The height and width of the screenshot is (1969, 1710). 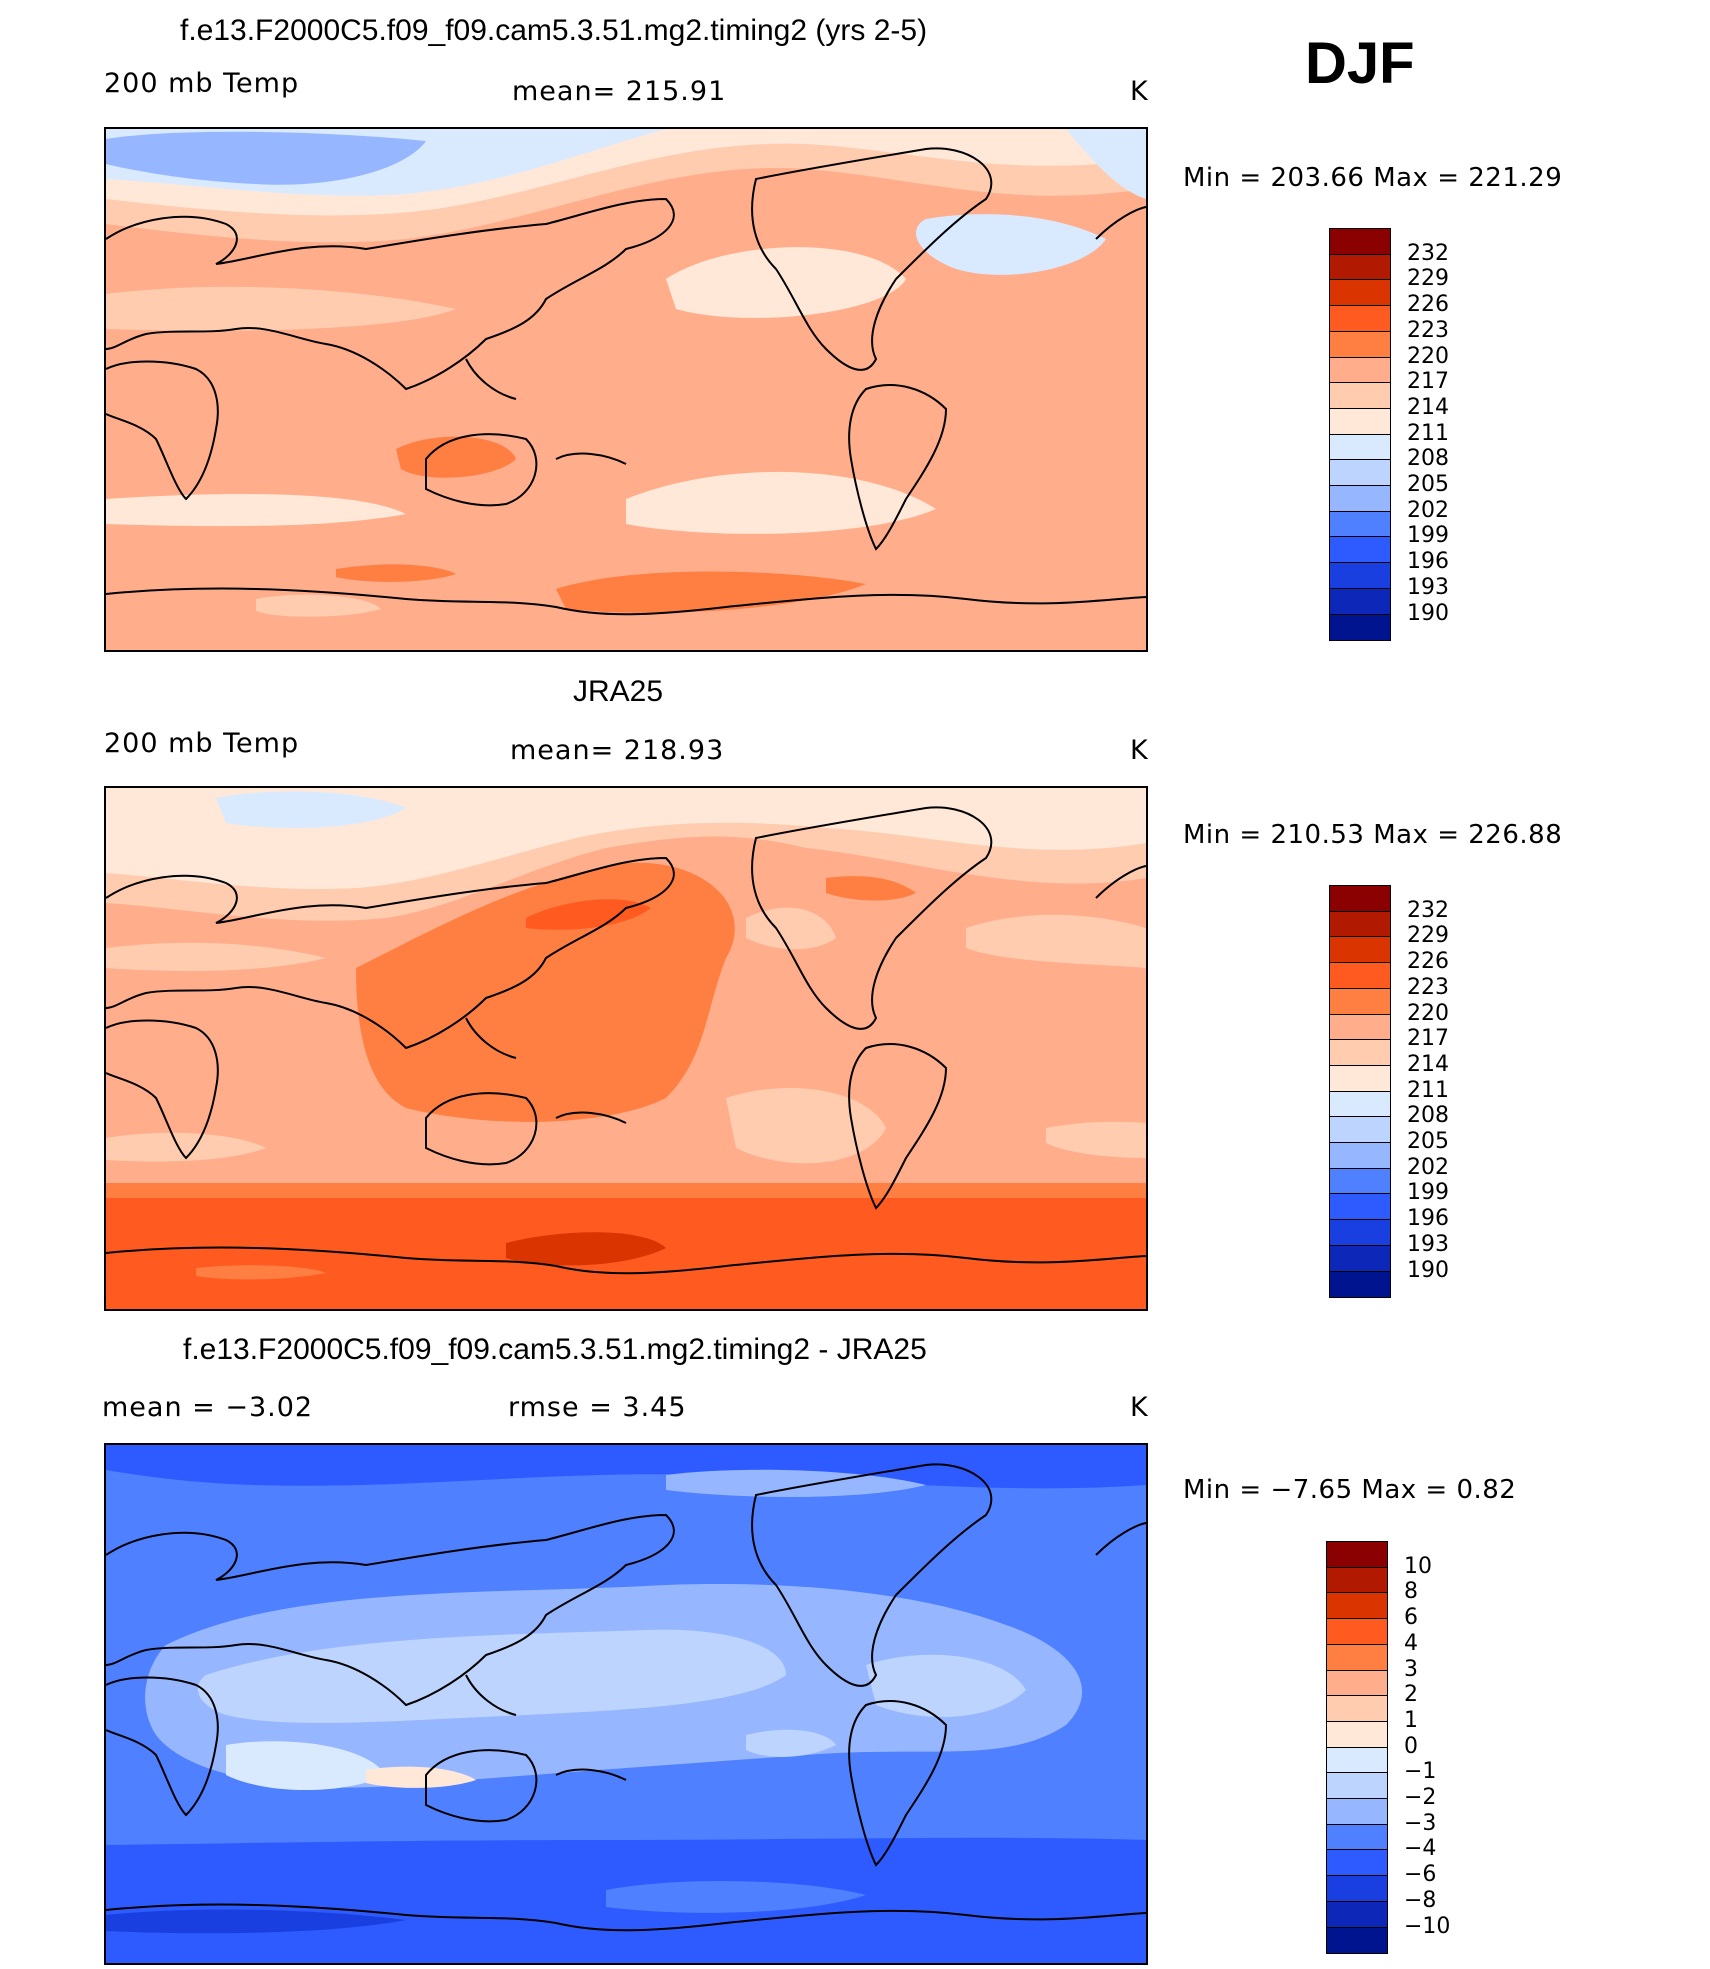 I want to click on colorbar-label: −6, so click(x=1420, y=1875).